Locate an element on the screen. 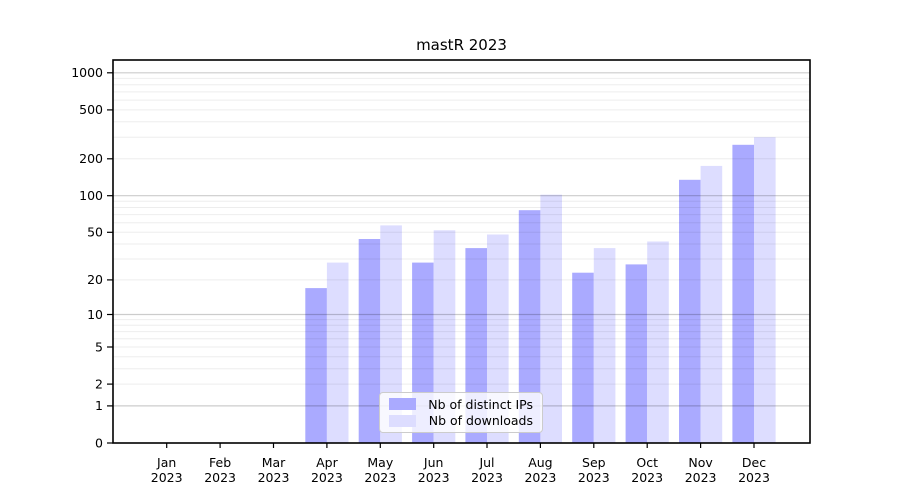 Image resolution: width=900 pixels, height=500 pixels. y-tick-label: 5 is located at coordinates (99, 346).